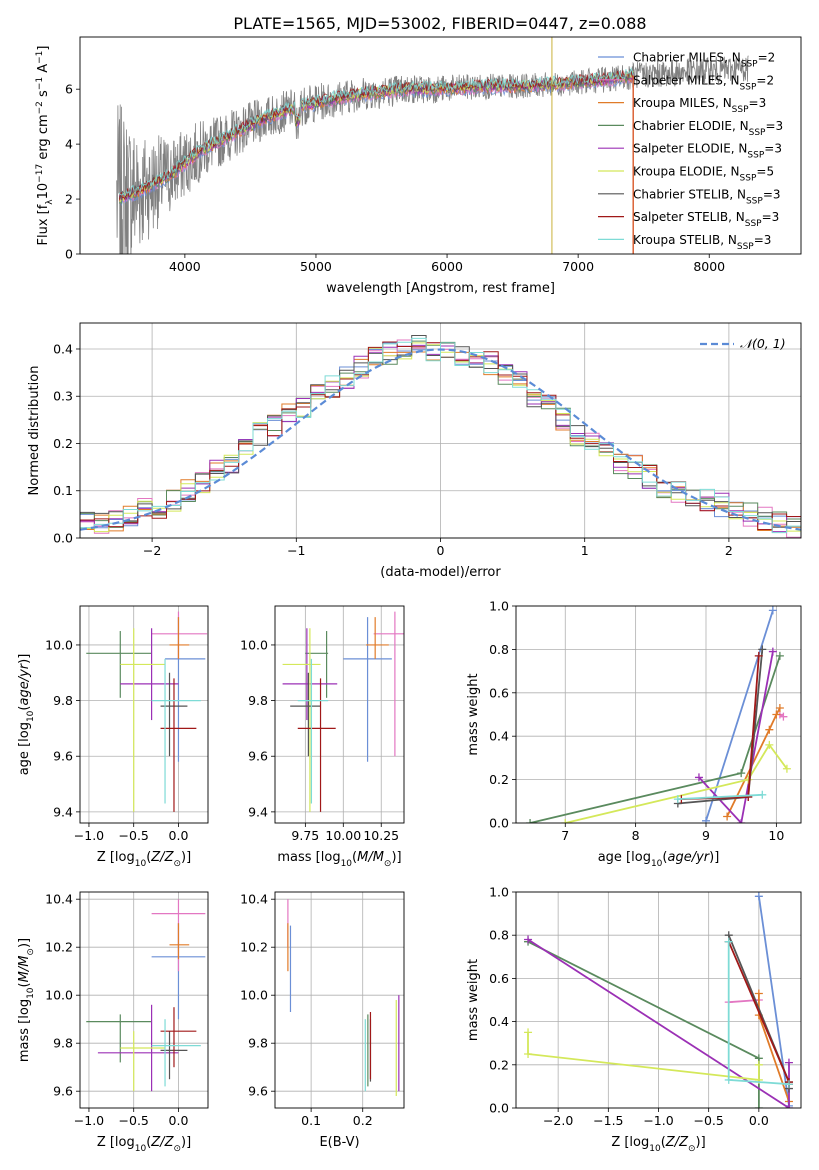  What do you see at coordinates (43, 95) in the screenshot?
I see `unit-part: s` at bounding box center [43, 95].